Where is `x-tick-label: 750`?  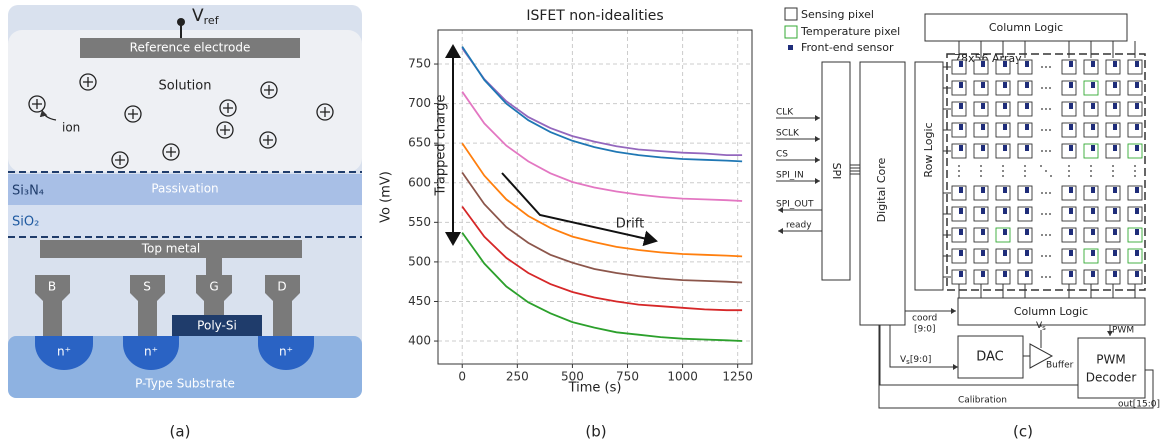 x-tick-label: 750 is located at coordinates (627, 377).